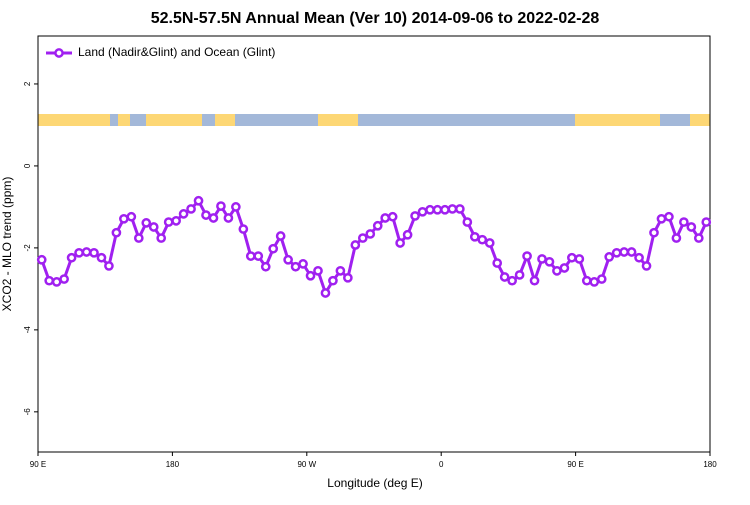 This screenshot has height=505, width=750. I want to click on y-tick-label: -6, so click(27, 412).